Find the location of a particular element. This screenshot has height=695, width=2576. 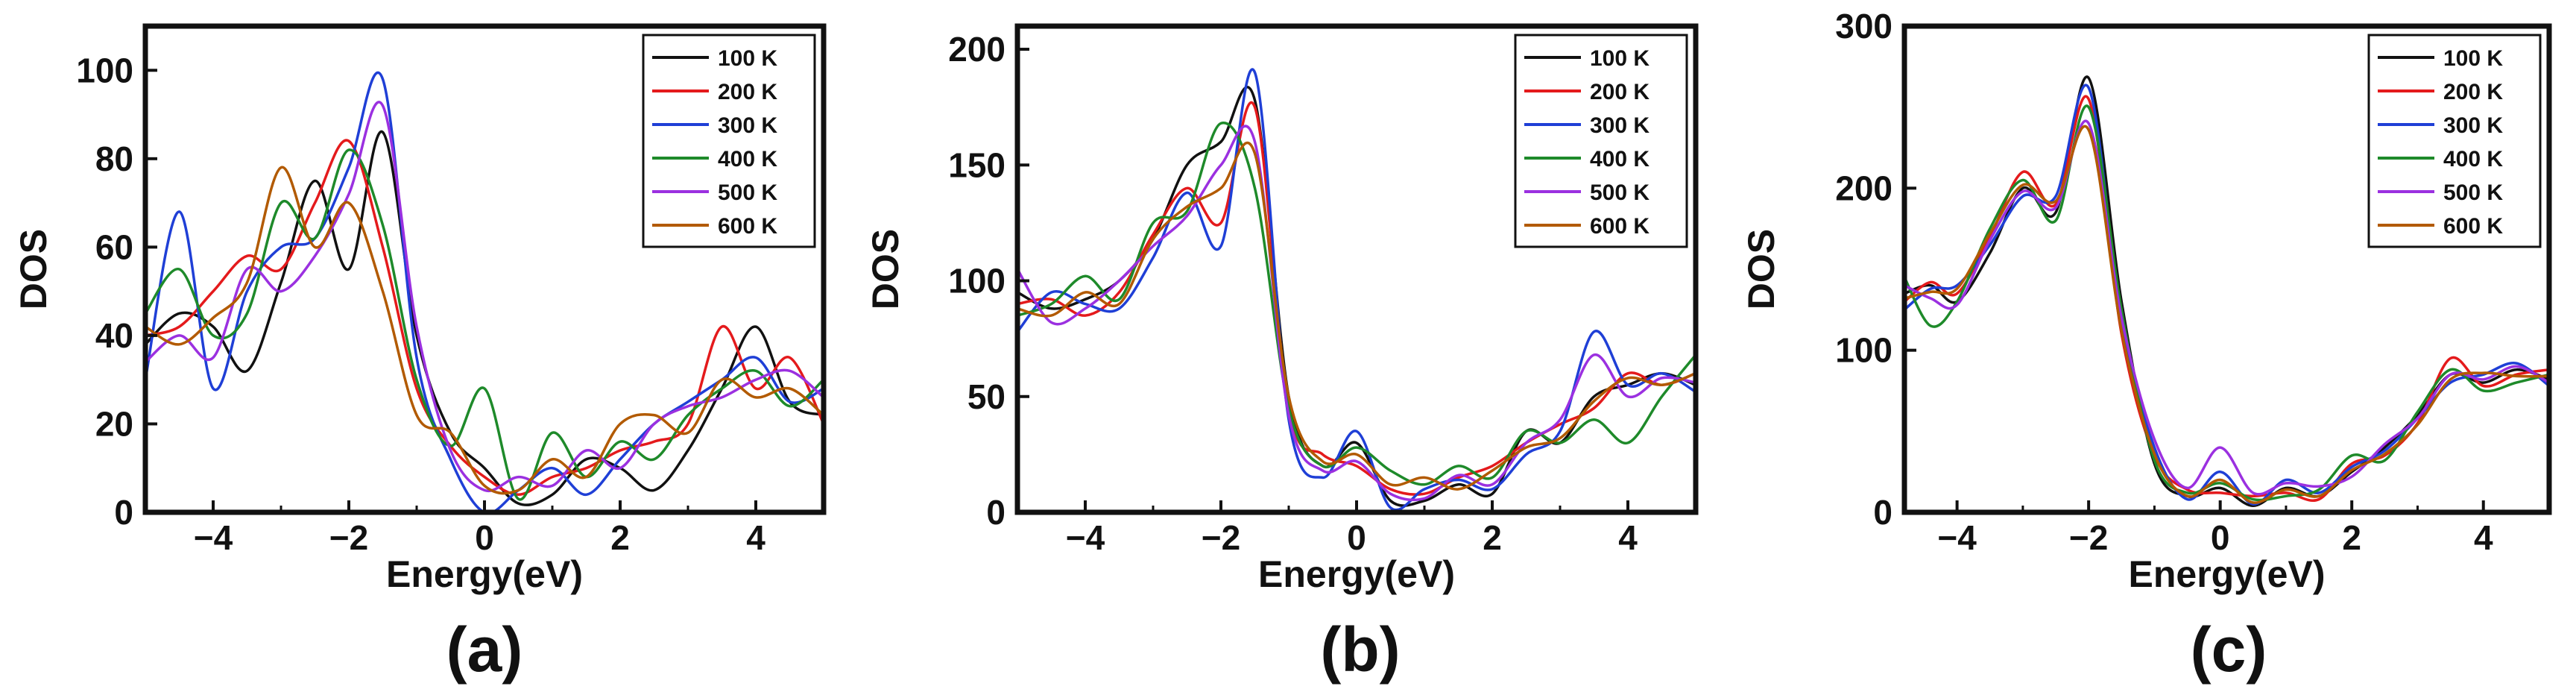

panel-label: (a) is located at coordinates (484, 649).